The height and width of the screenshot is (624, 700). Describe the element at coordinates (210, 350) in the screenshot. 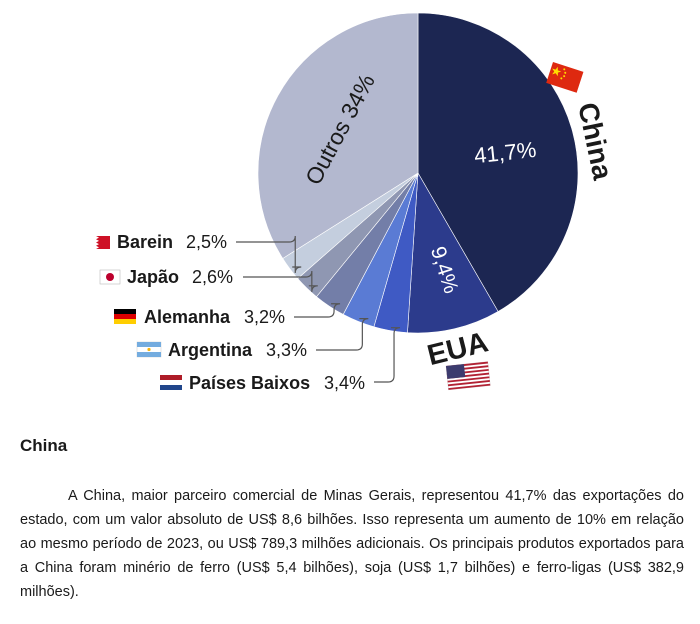

I see `argentina-name-label: Argentina` at that location.